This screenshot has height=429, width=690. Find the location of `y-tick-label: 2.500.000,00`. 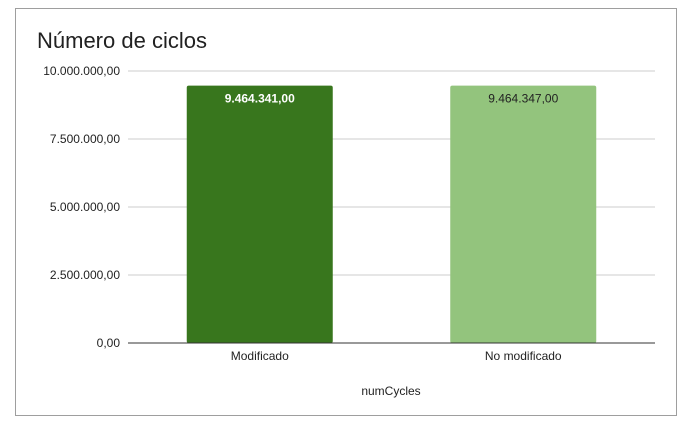

y-tick-label: 2.500.000,00 is located at coordinates (85, 275).